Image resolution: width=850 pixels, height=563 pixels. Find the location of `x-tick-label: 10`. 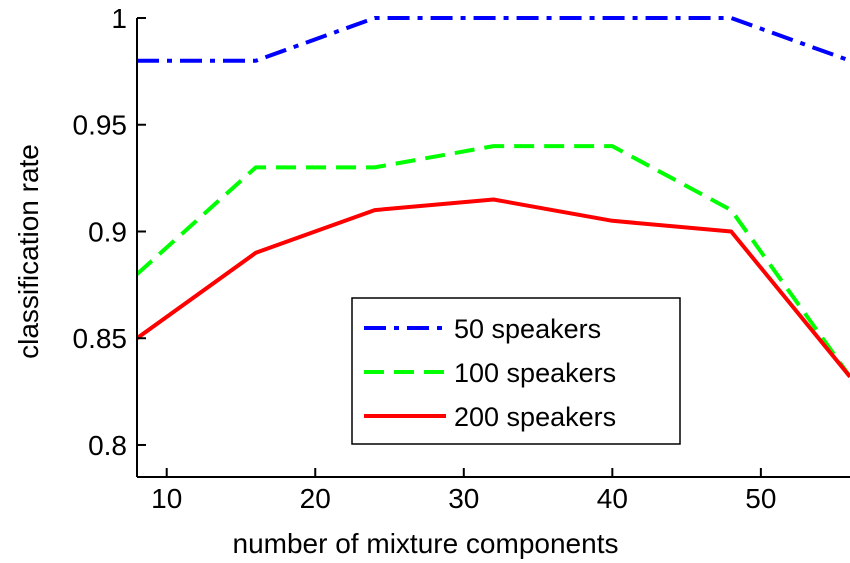

x-tick-label: 10 is located at coordinates (166, 498).